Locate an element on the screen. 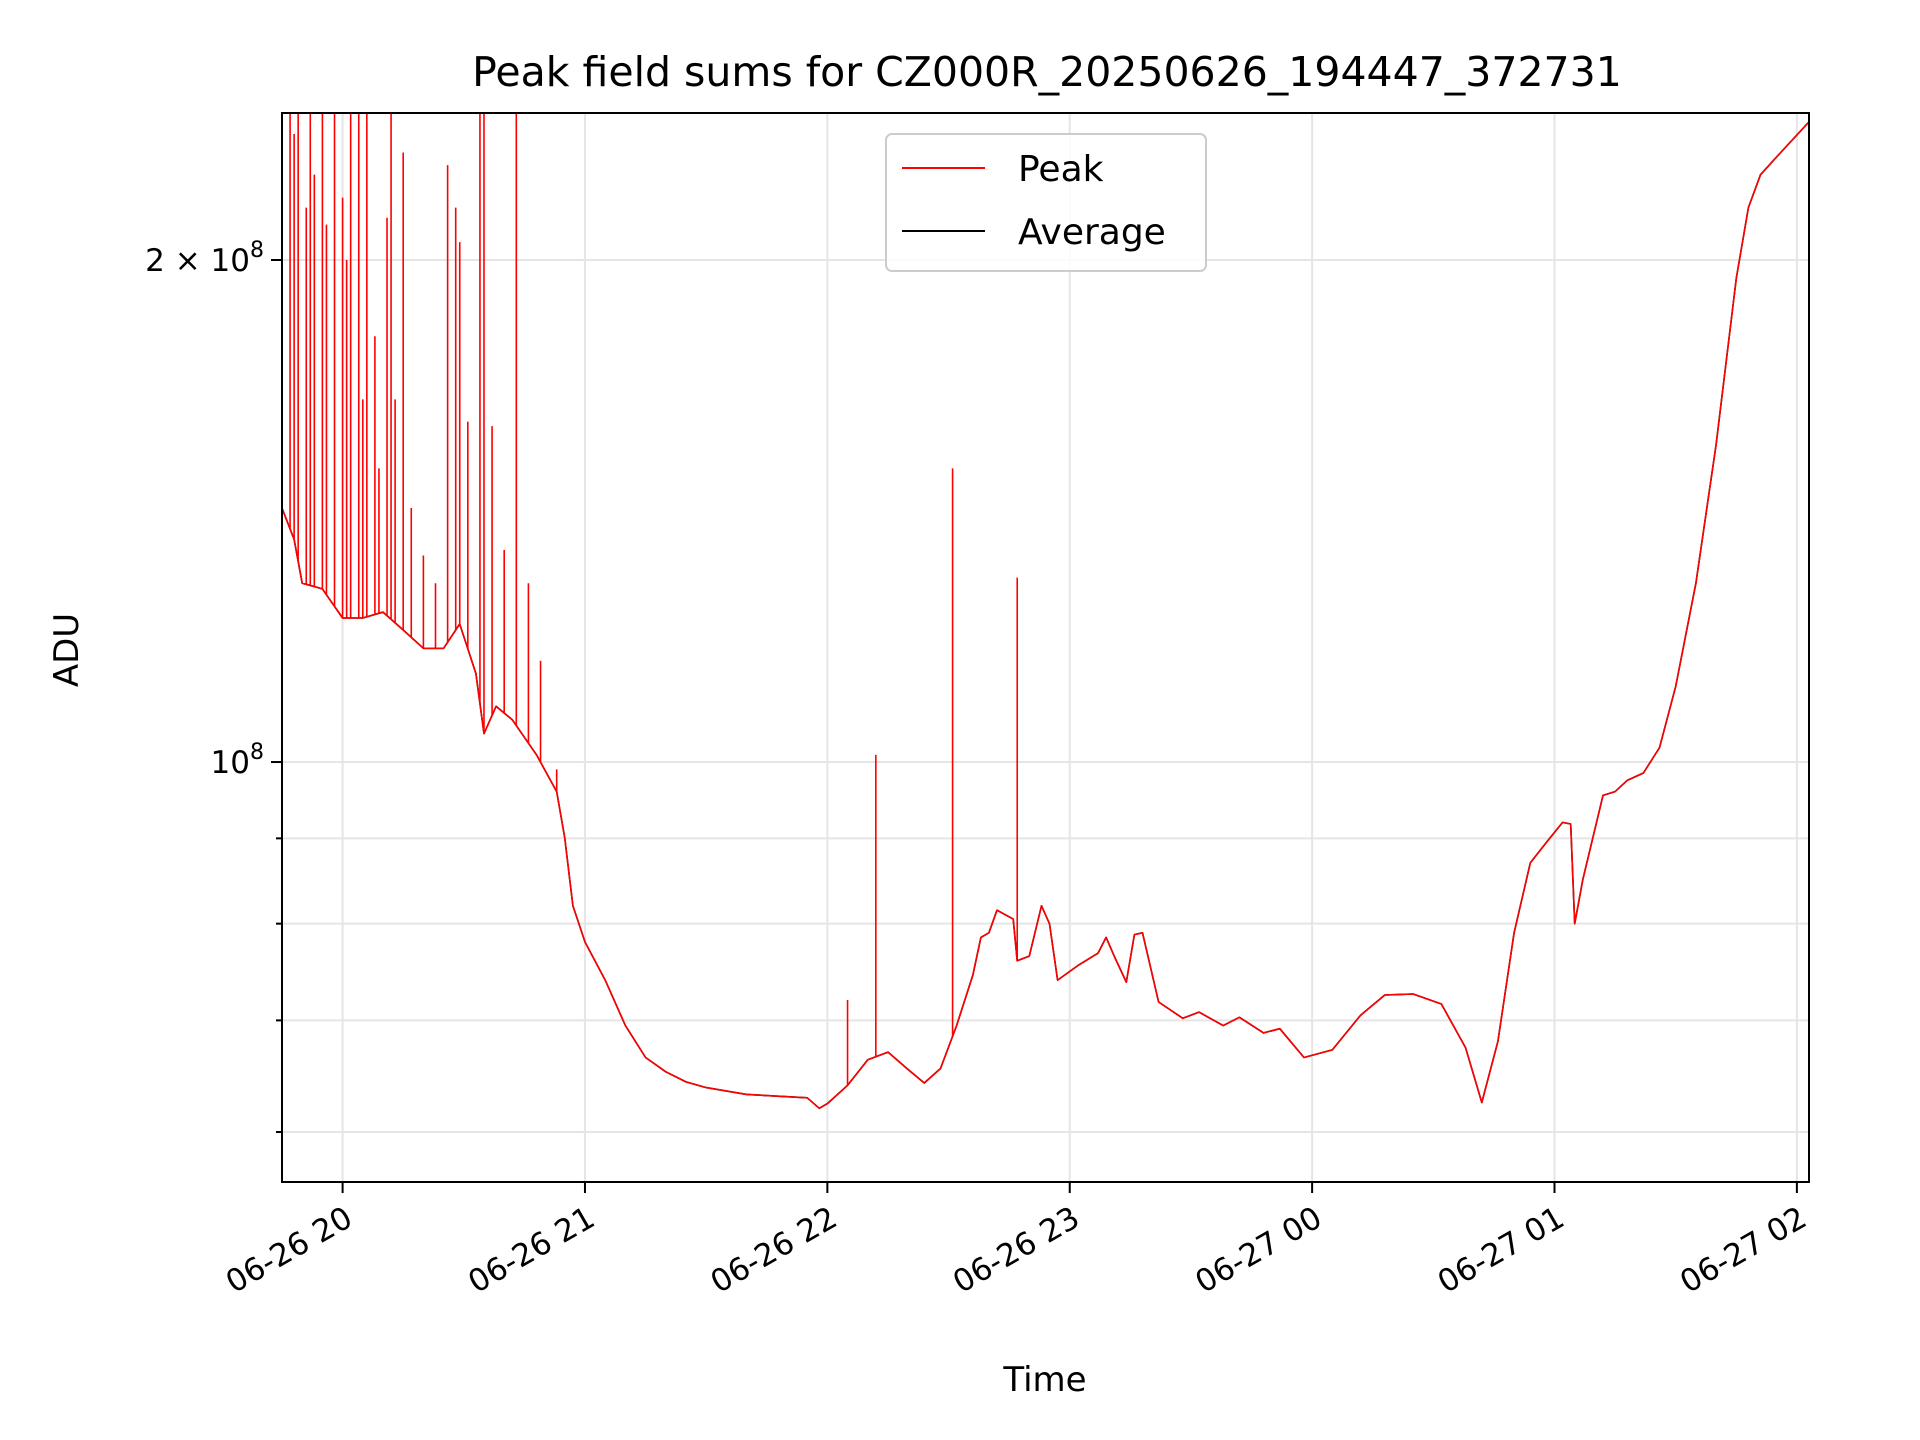  legend: Peak Average is located at coordinates (1046, 202).